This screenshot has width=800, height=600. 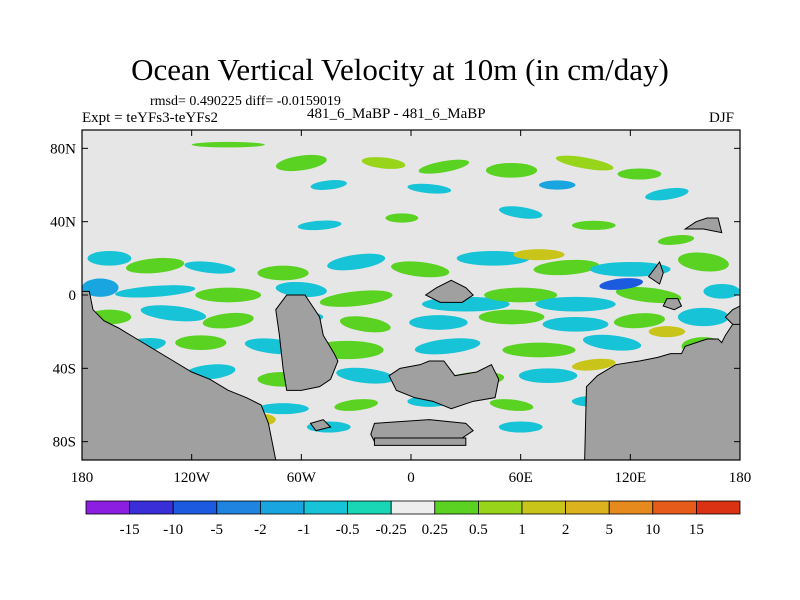 I want to click on colorbar-label: -2, so click(x=260, y=530).